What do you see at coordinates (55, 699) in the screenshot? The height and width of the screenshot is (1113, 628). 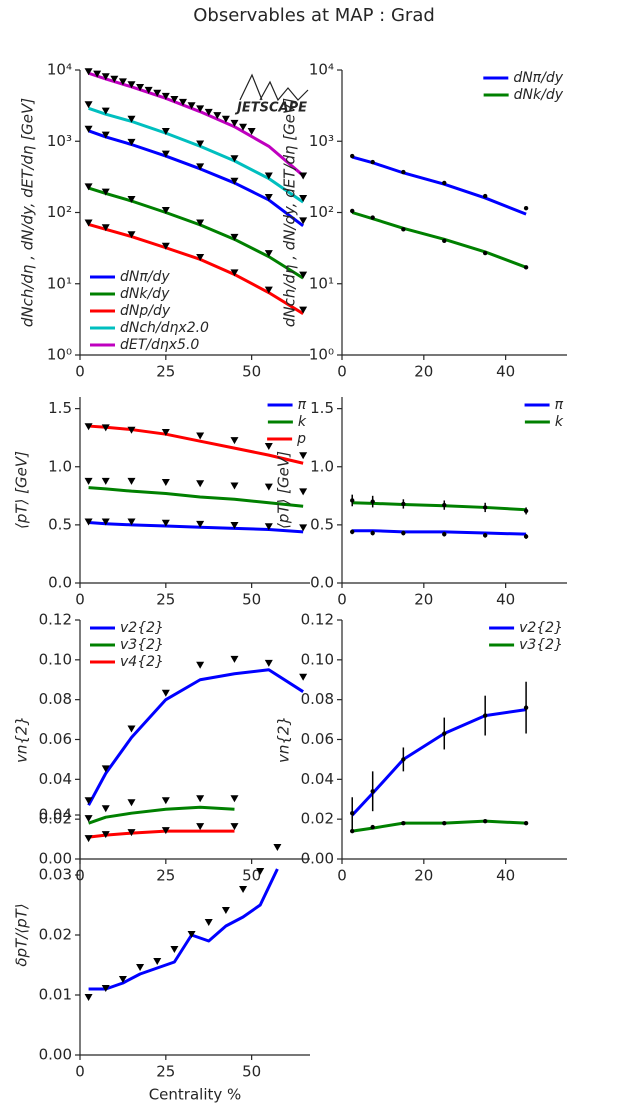 I see `y-tick-label: 0.08` at bounding box center [55, 699].